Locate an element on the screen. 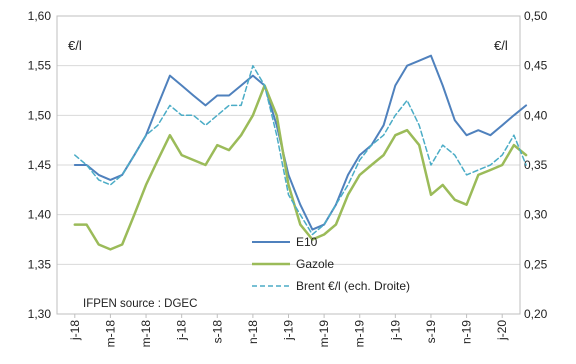 The image size is (576, 364). y-left-tick-label: 1,55 is located at coordinates (40, 66).